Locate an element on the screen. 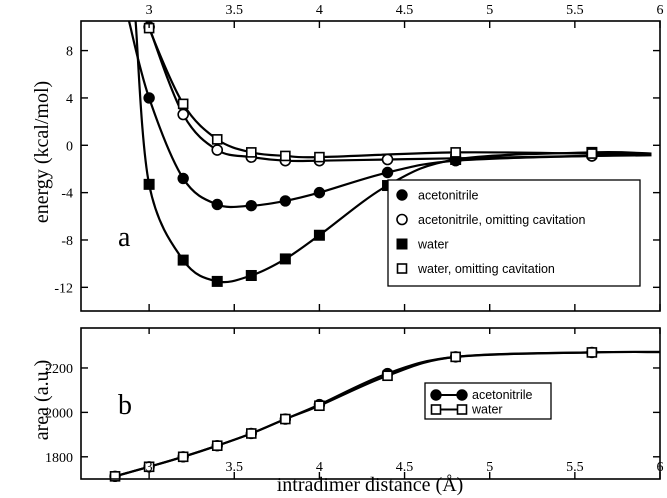 This screenshot has width=667, height=498. panel-a-x-tick-label: 3.5 is located at coordinates (235, 10).